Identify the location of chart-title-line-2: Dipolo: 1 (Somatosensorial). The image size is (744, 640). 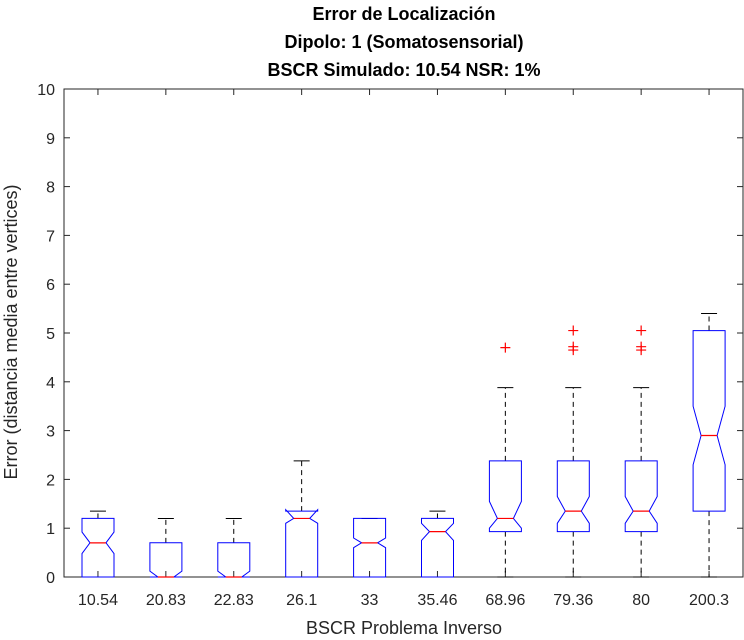
(403, 42).